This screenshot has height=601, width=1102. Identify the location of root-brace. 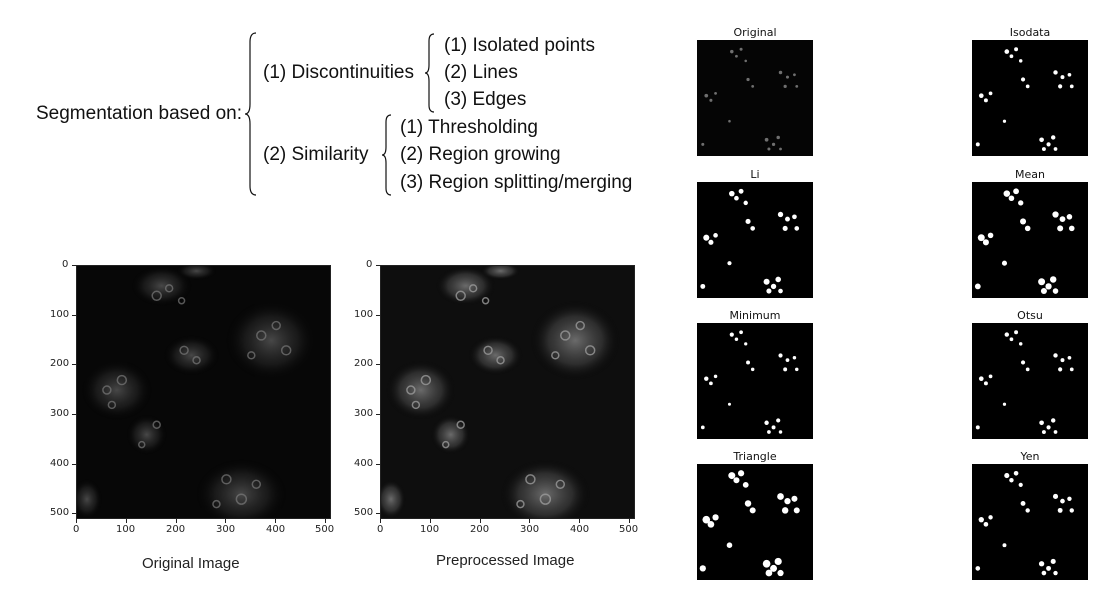
(250, 114).